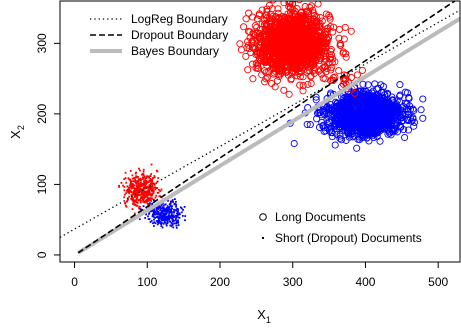  I want to click on x-tick-label: 500, so click(438, 282).